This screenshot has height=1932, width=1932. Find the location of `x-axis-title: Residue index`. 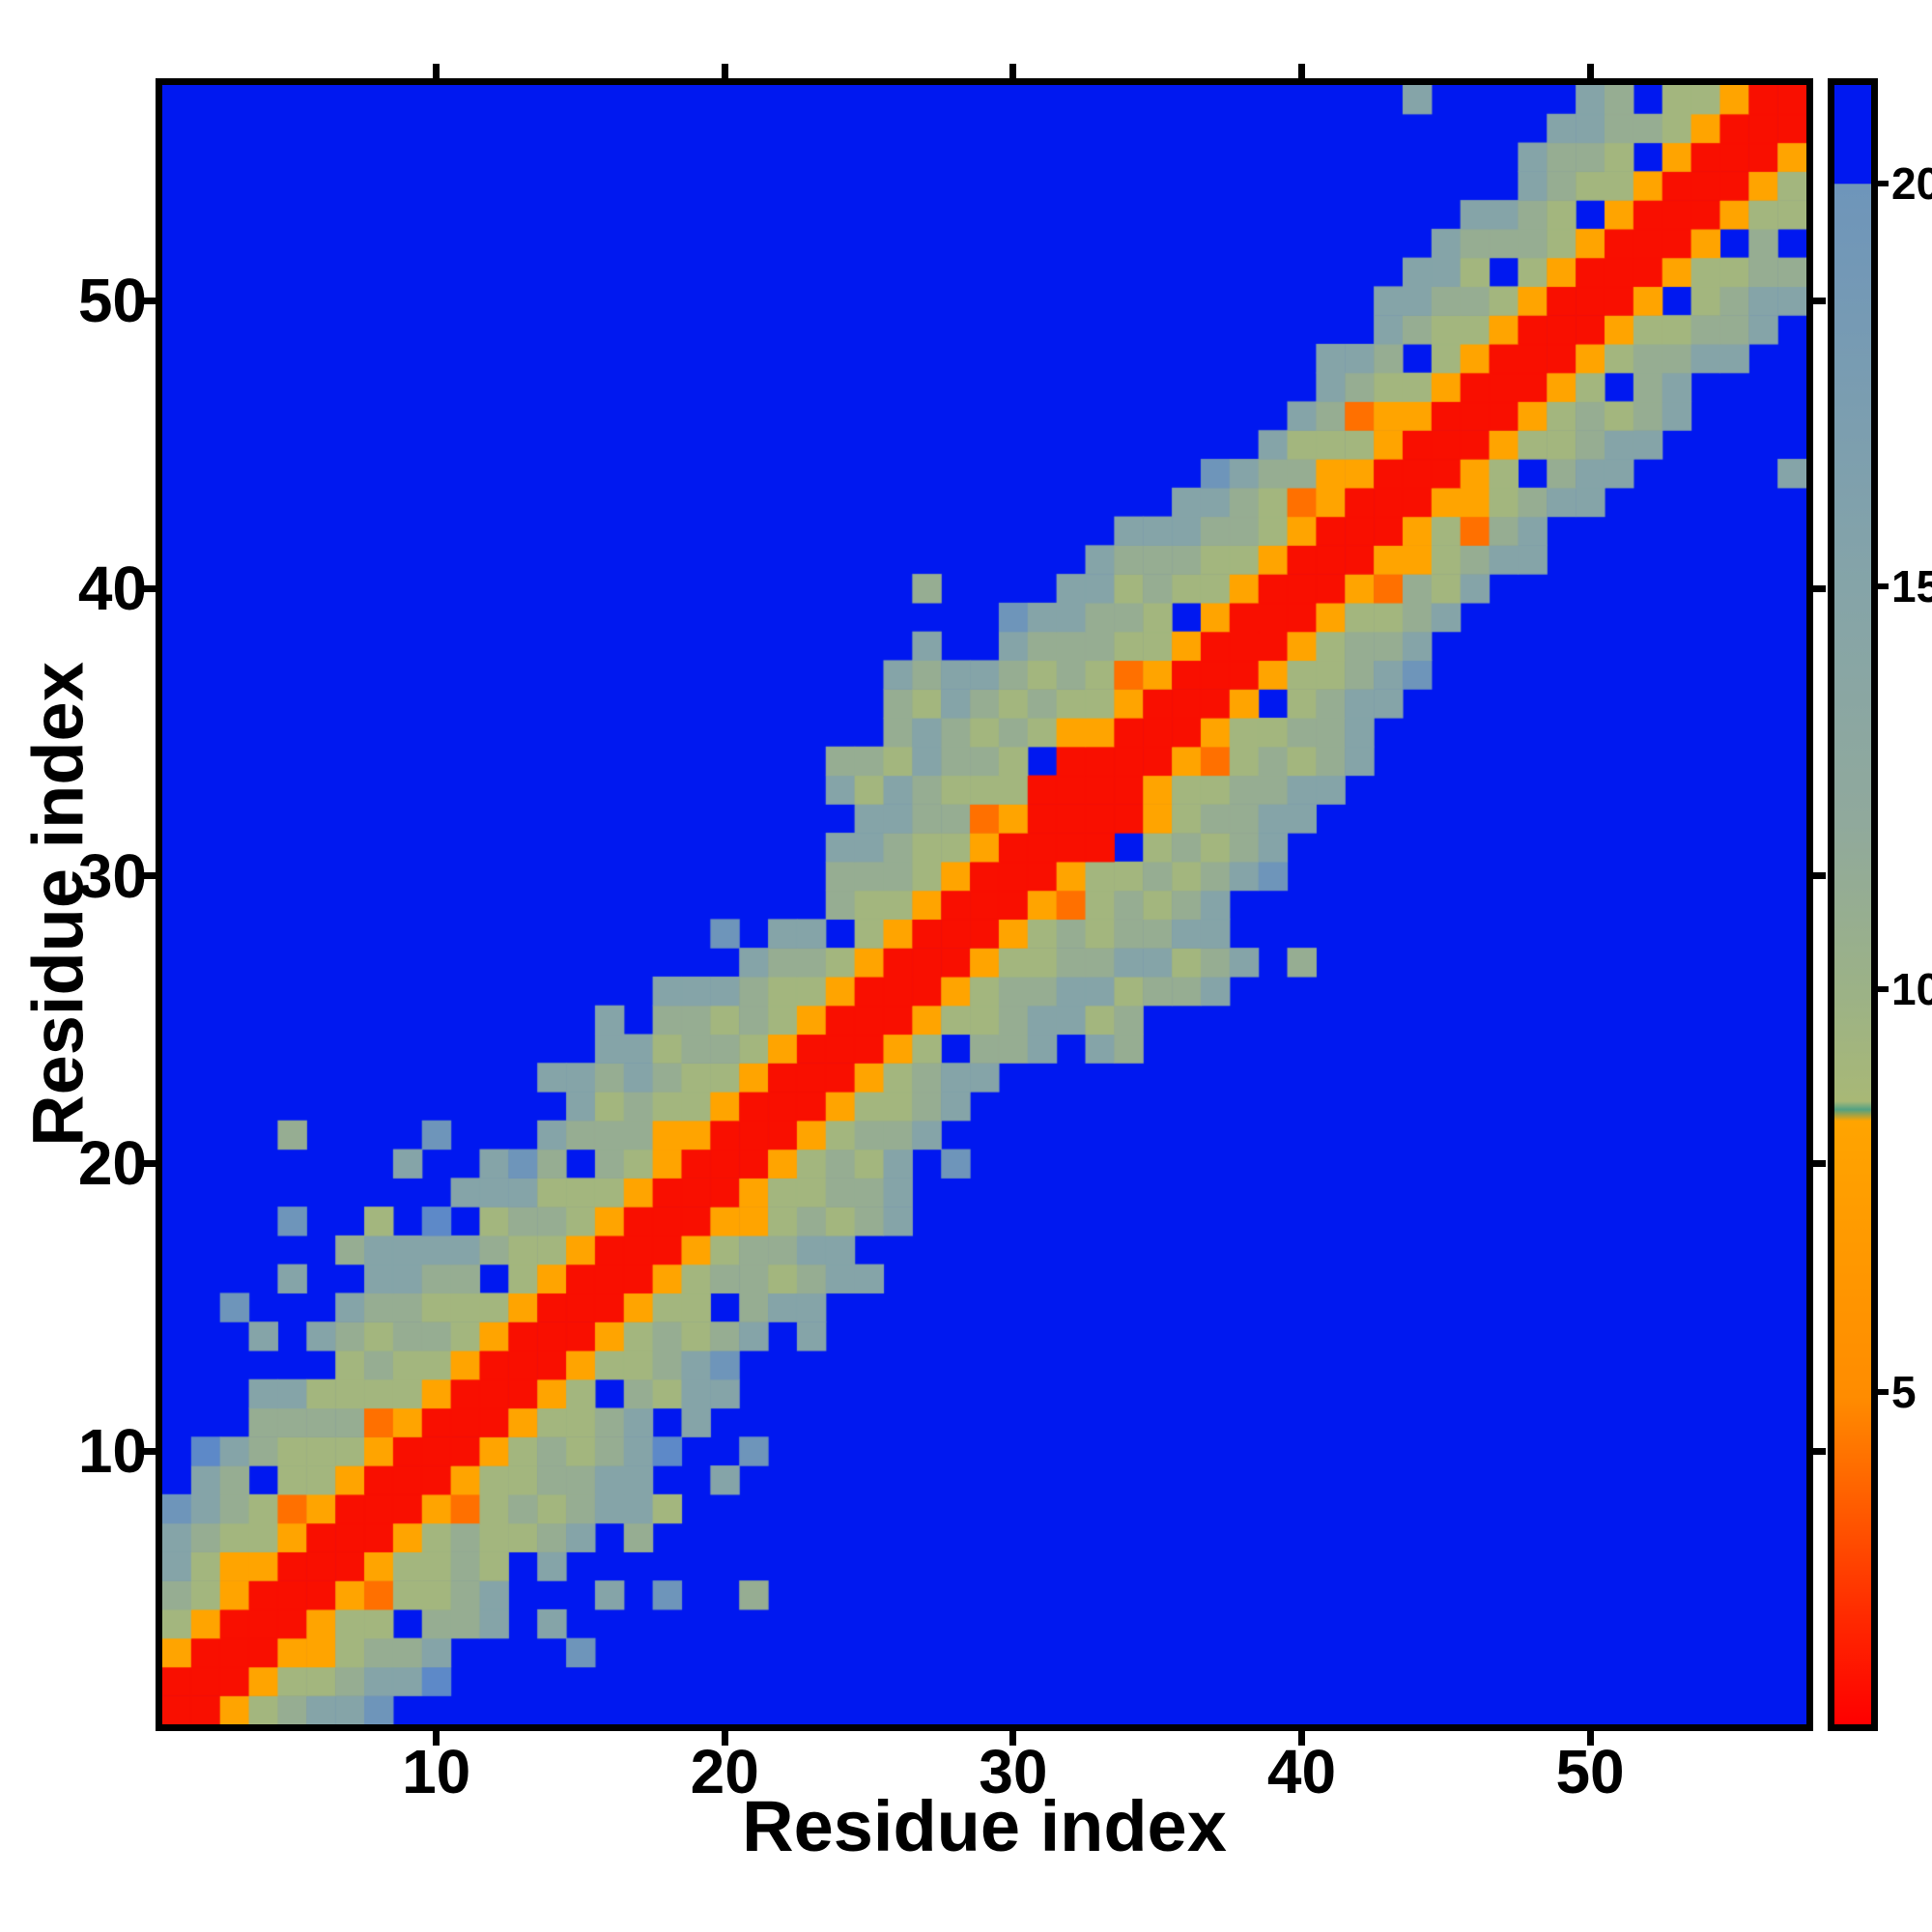

x-axis-title: Residue index is located at coordinates (984, 1826).